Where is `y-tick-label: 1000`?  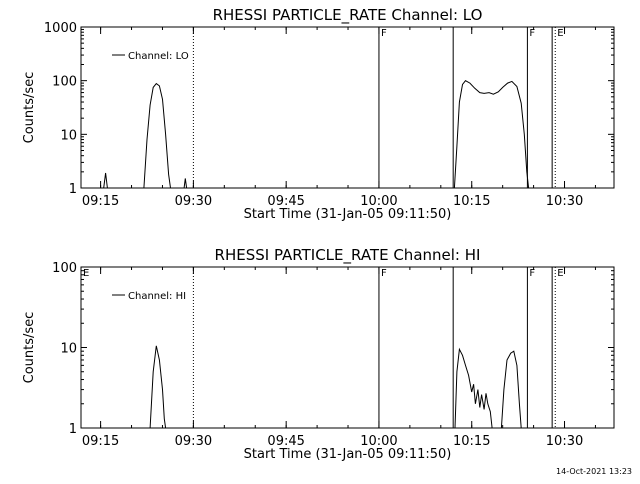 y-tick-label: 1000 is located at coordinates (60, 28).